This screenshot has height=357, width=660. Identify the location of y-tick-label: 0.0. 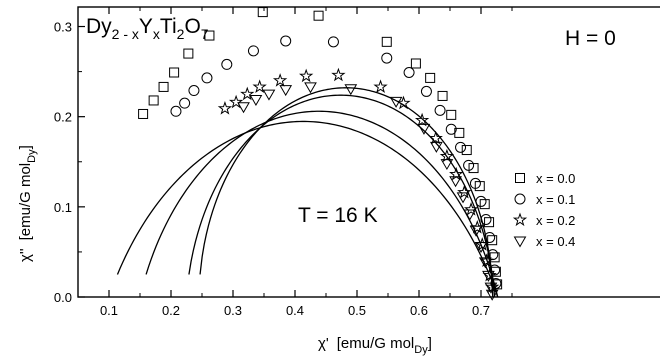
(63, 297).